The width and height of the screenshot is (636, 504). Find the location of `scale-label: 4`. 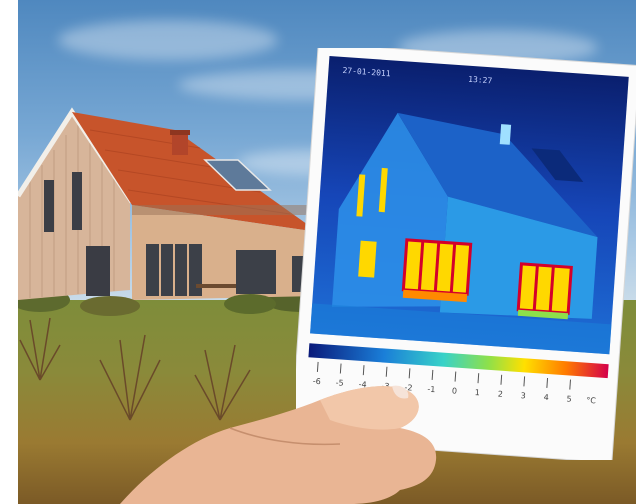

scale-label: 4 is located at coordinates (546, 397).